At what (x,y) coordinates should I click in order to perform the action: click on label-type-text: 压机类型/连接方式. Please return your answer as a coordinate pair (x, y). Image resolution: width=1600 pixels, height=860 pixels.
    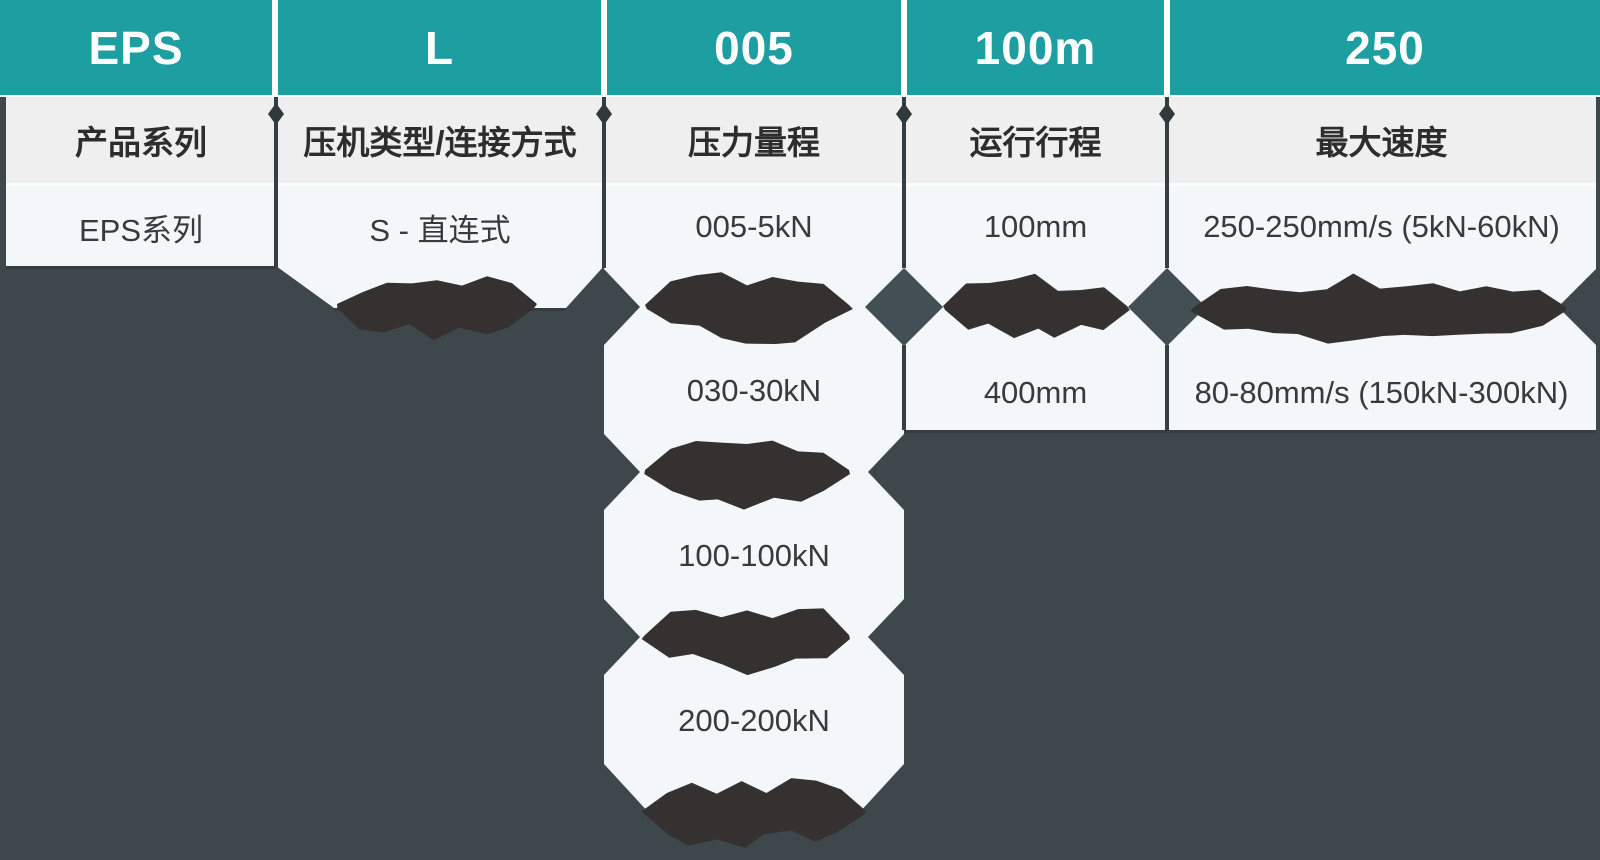
    Looking at the image, I should click on (440, 142).